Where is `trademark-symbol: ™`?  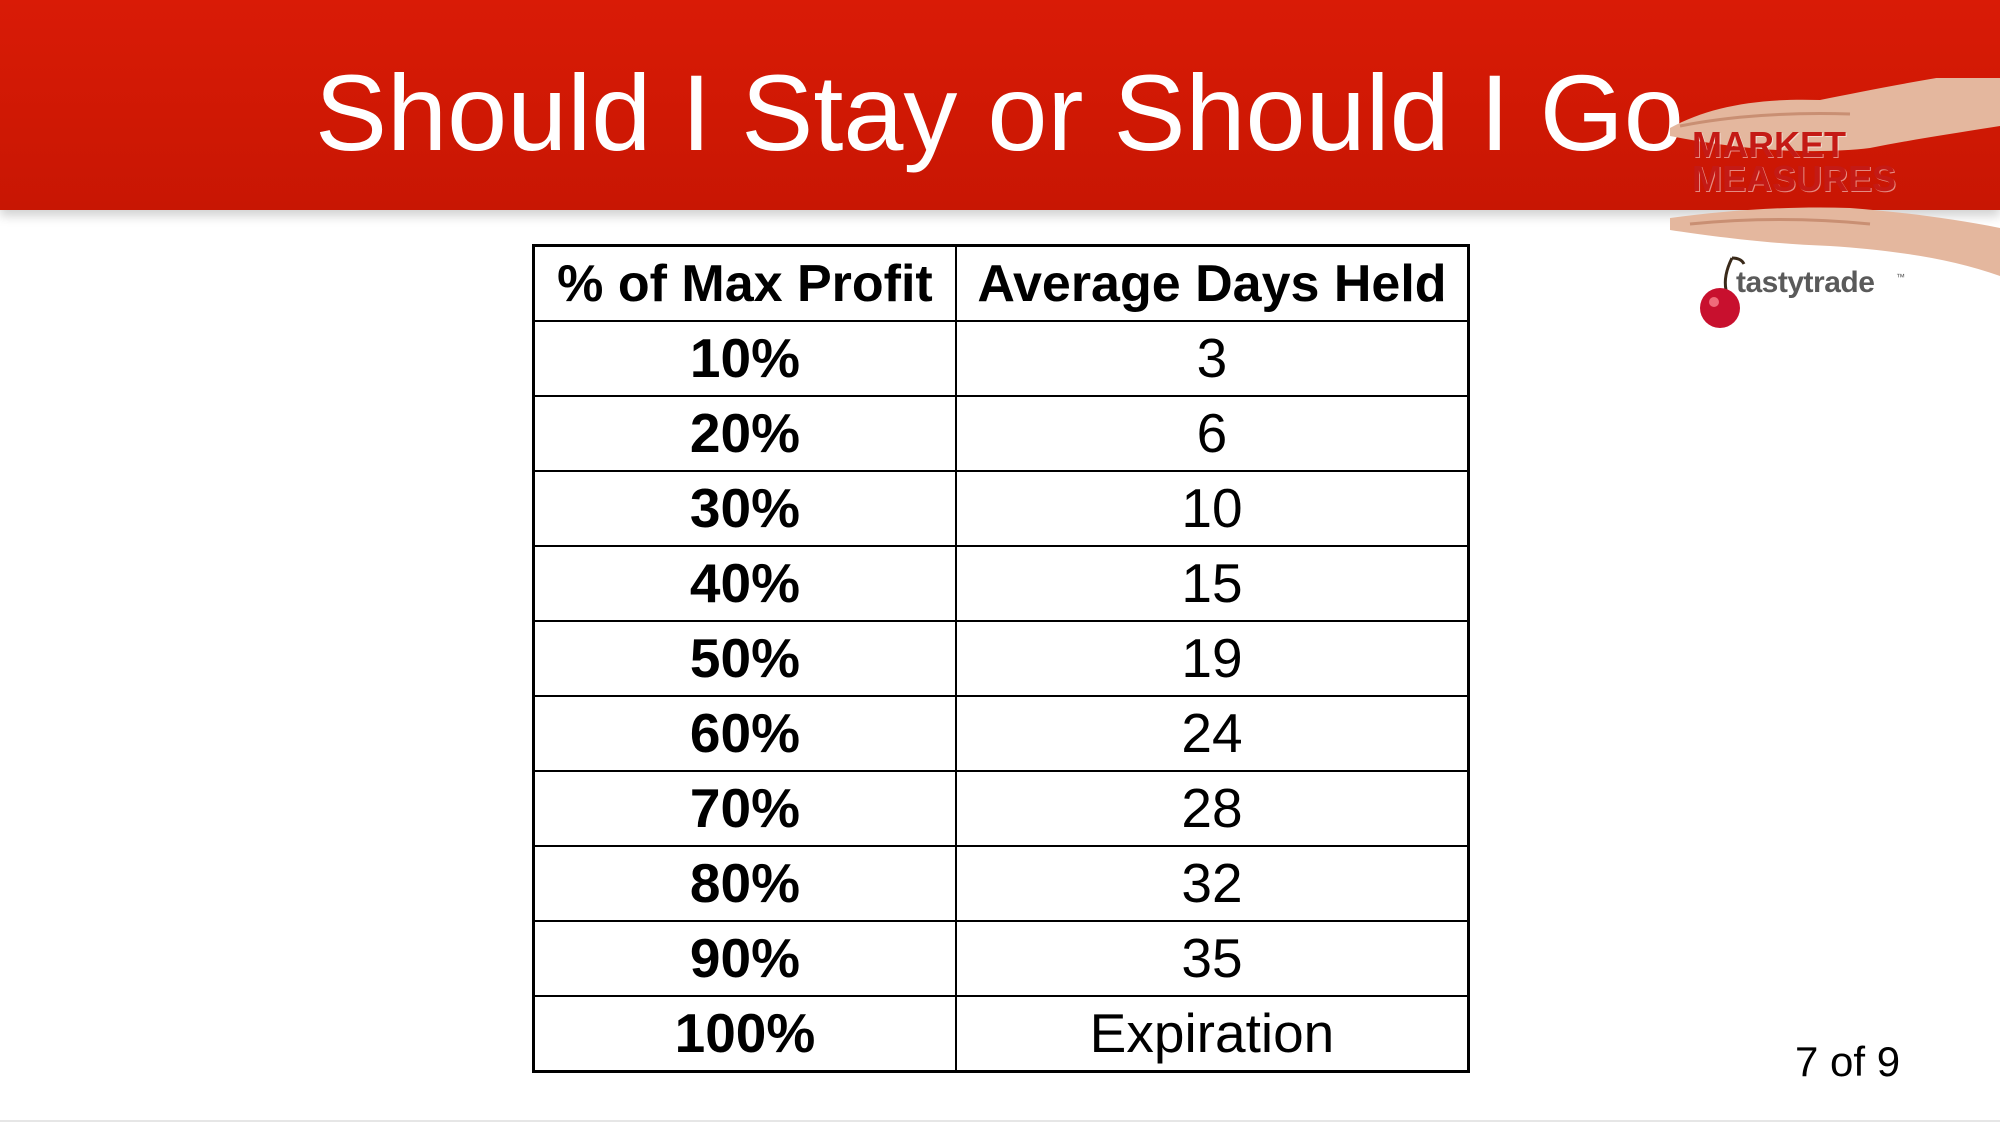
trademark-symbol: ™ is located at coordinates (1900, 277).